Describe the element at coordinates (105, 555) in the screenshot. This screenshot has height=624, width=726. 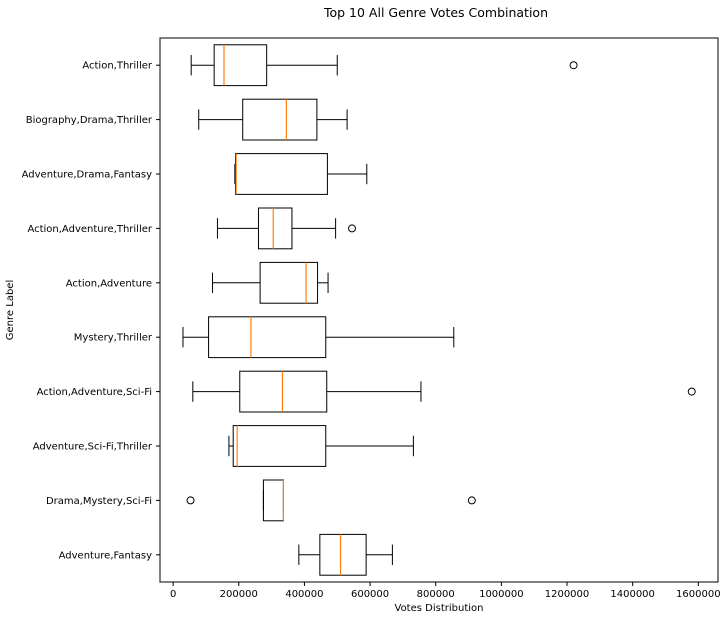
I see `y-tick-label: Adventure,Fantasy` at that location.